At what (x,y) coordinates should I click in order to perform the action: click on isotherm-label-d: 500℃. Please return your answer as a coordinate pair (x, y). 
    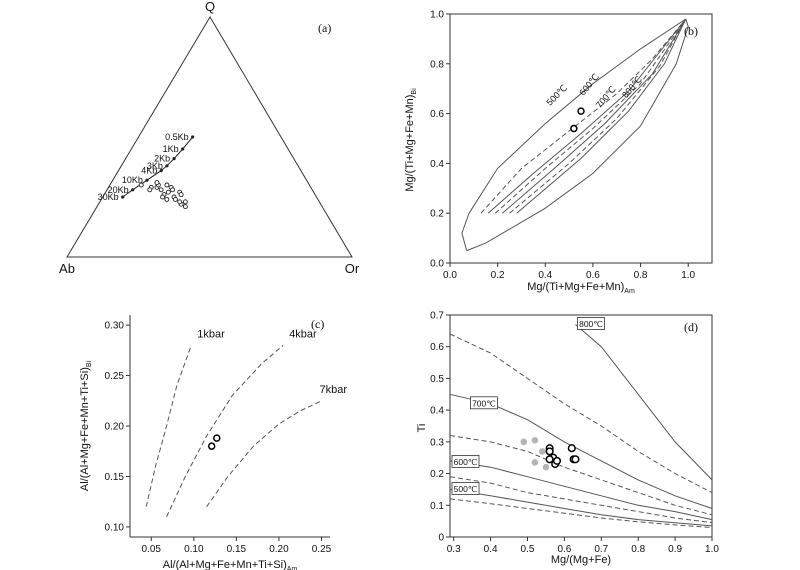
    Looking at the image, I should click on (466, 489).